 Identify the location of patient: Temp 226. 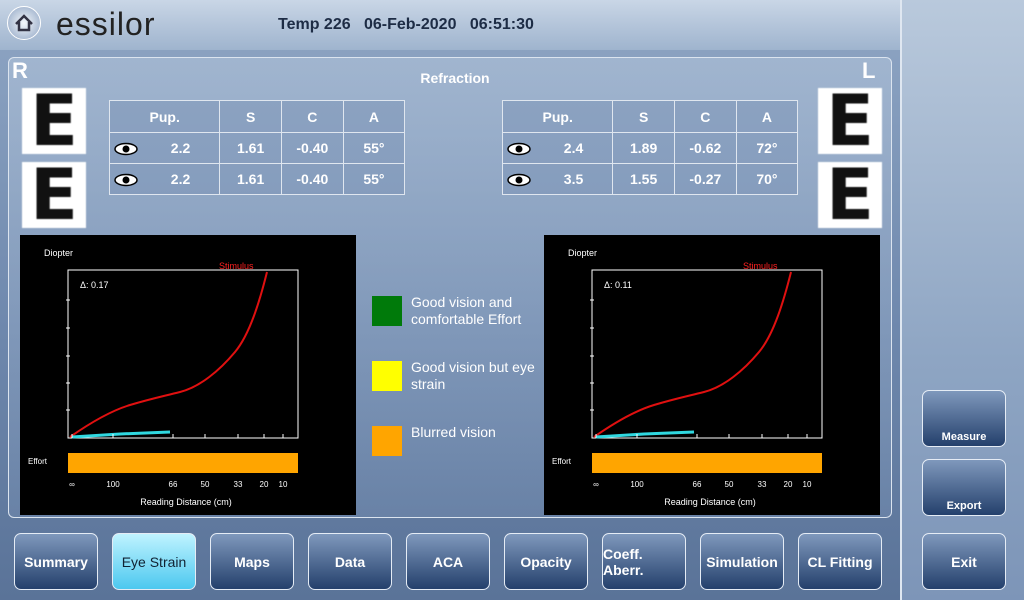
(314, 24).